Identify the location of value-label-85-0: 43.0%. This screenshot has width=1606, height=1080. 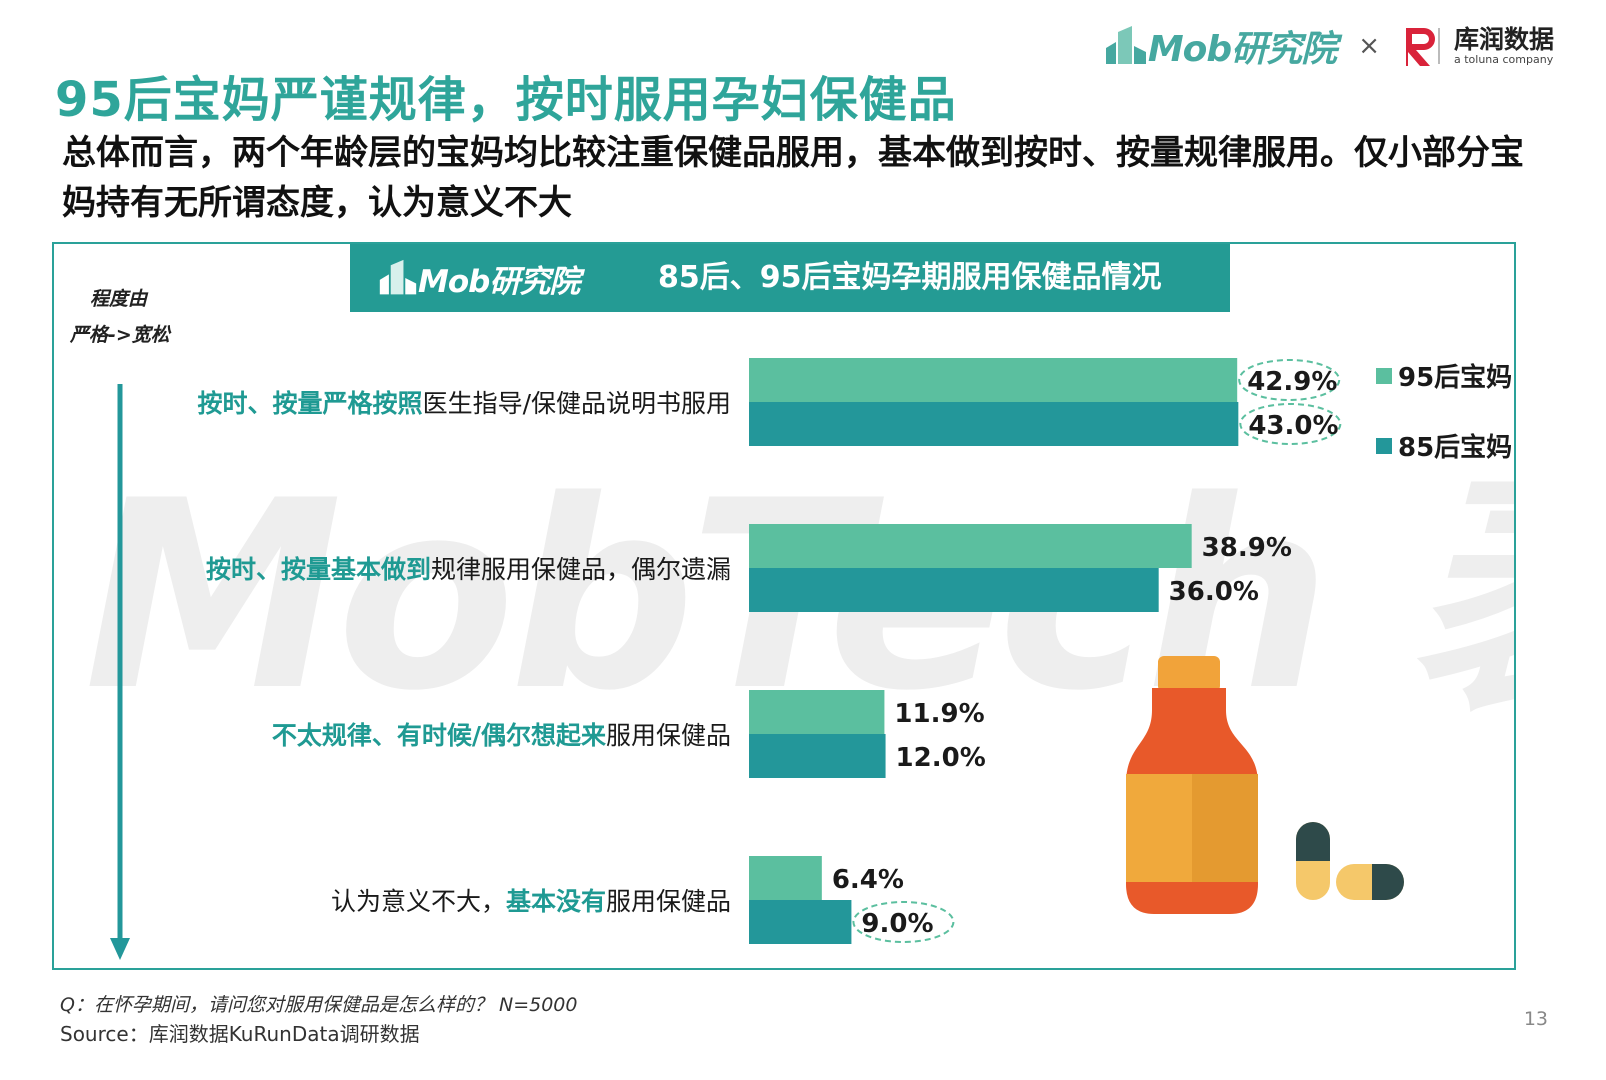
(1293, 426).